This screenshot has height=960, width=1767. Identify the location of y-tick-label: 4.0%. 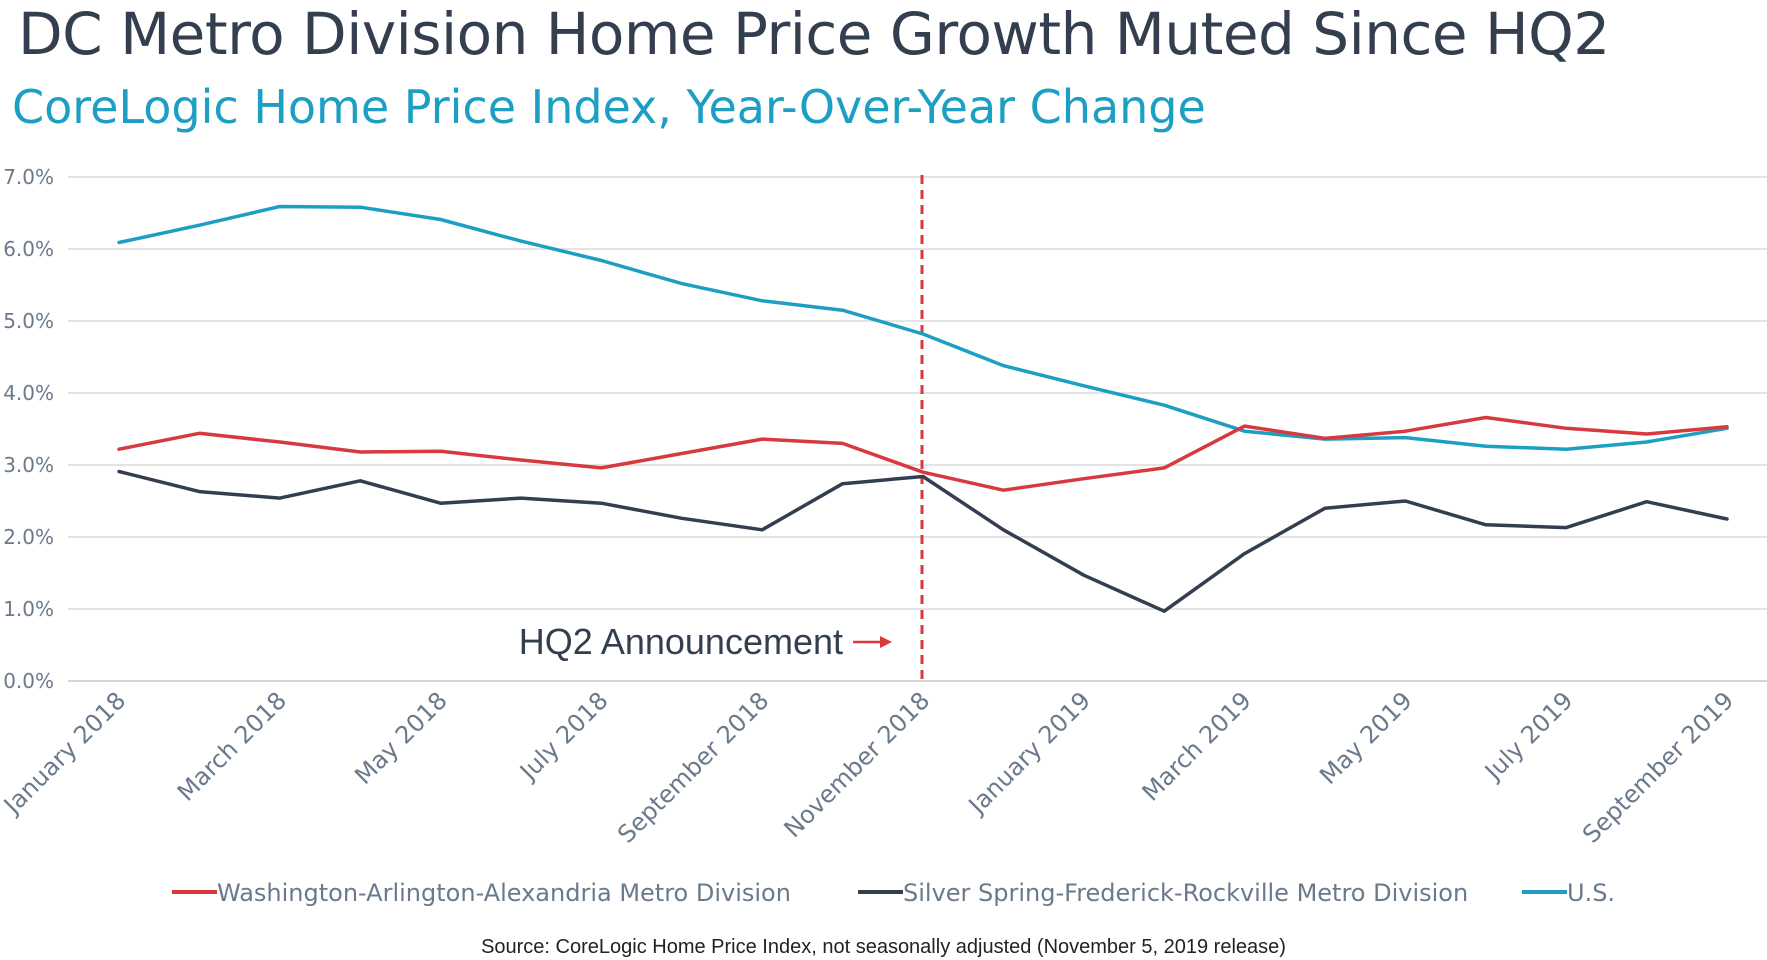
(28, 393).